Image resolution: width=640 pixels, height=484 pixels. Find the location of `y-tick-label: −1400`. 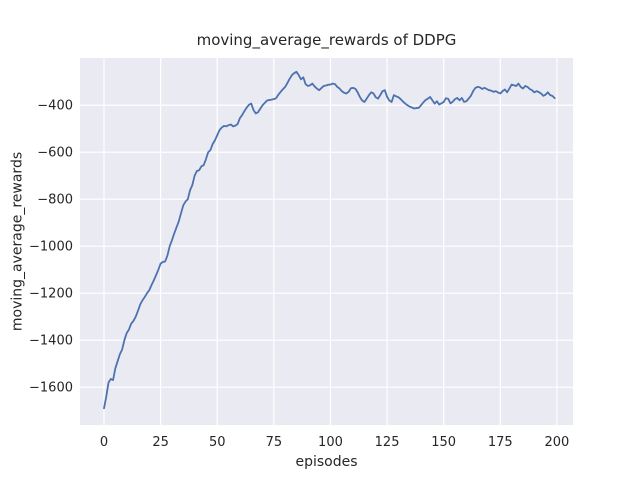

y-tick-label: −1400 is located at coordinates (51, 341).